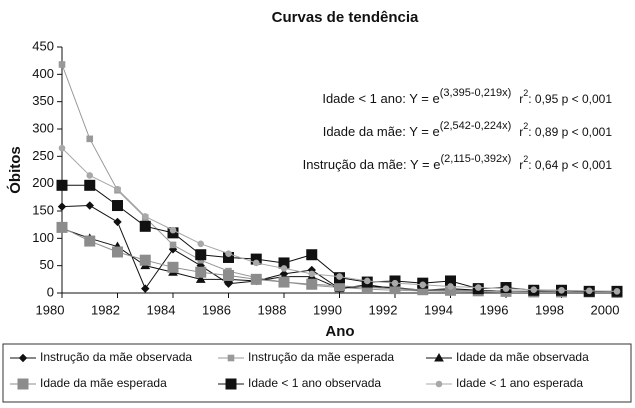  I want to click on y-tick-label: 250, so click(43, 155).